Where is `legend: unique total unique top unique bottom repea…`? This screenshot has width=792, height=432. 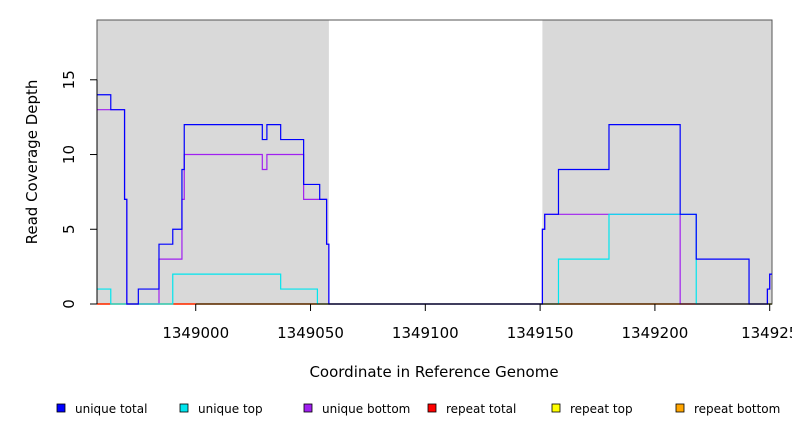 legend: unique total unique top unique bottom repea… is located at coordinates (418, 409).